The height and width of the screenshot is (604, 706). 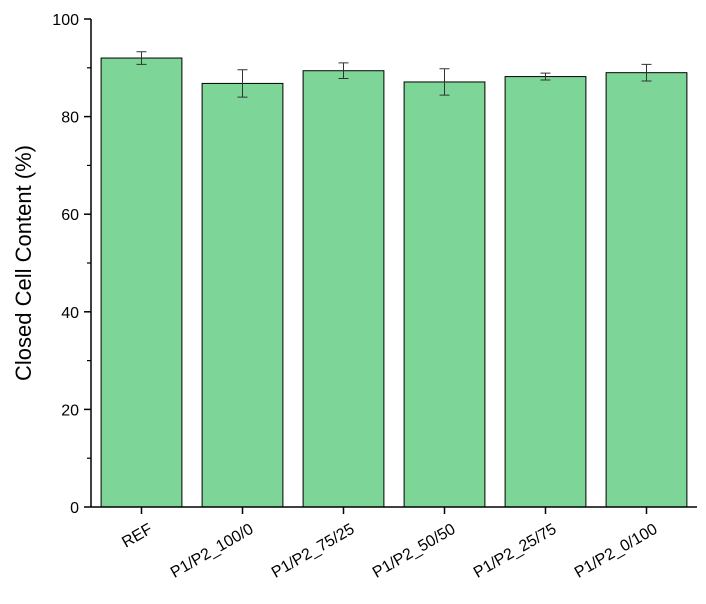 I want to click on y-tick-label-2: 40, so click(x=70, y=313).